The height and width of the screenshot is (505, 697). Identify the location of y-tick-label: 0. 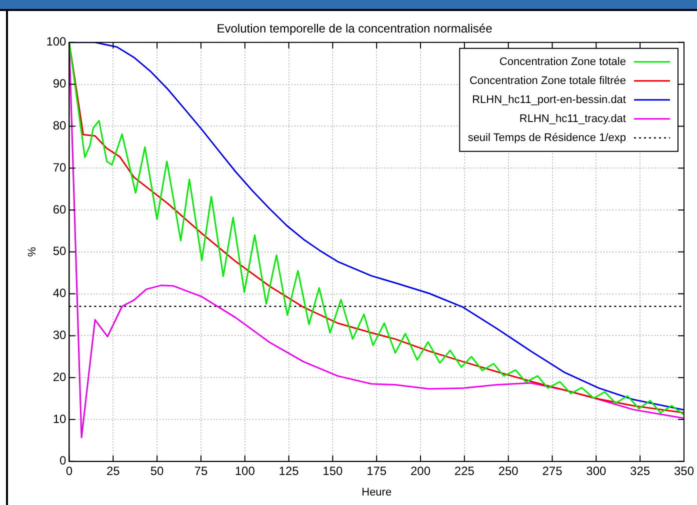
(63, 461).